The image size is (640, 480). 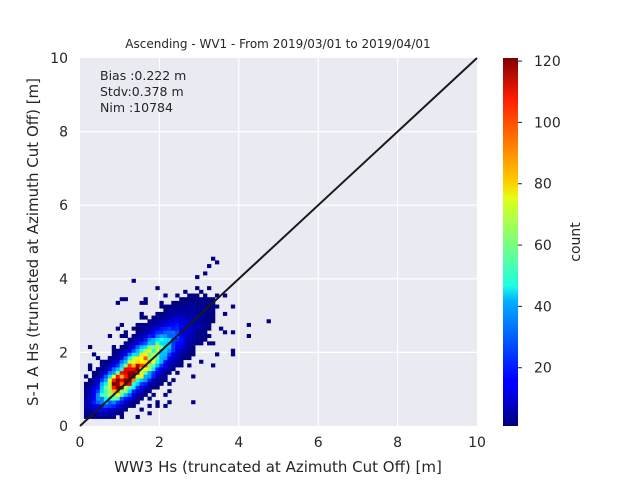 What do you see at coordinates (318, 443) in the screenshot?
I see `x-tick-label: 6` at bounding box center [318, 443].